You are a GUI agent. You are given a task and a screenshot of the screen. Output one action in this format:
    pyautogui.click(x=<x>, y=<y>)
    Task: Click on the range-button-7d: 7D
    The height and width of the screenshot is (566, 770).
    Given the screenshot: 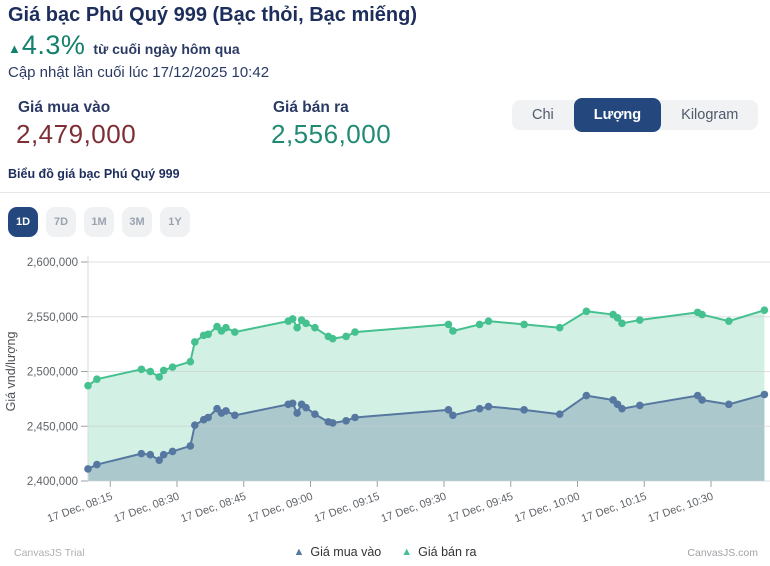 What is the action you would take?
    pyautogui.click(x=61, y=222)
    